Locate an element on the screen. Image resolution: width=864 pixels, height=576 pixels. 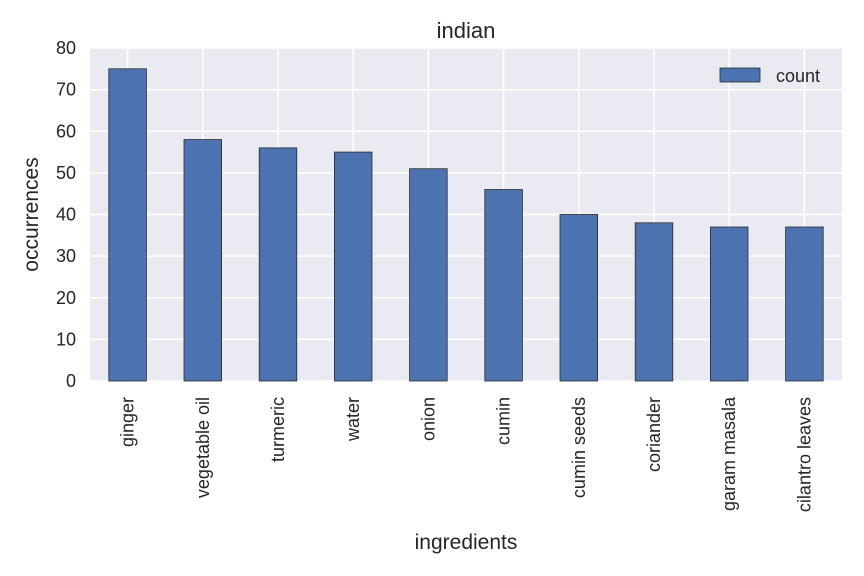
x-tick-label: onion is located at coordinates (428, 419).